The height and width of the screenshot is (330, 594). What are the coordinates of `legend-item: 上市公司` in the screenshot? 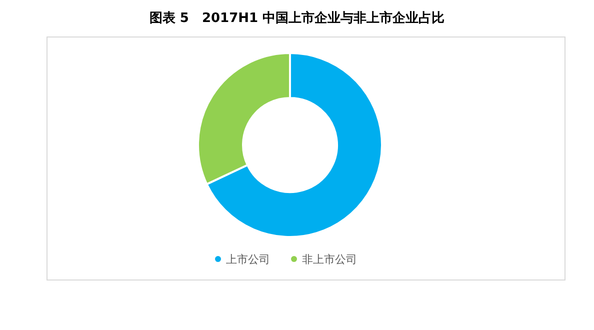 It's located at (242, 259).